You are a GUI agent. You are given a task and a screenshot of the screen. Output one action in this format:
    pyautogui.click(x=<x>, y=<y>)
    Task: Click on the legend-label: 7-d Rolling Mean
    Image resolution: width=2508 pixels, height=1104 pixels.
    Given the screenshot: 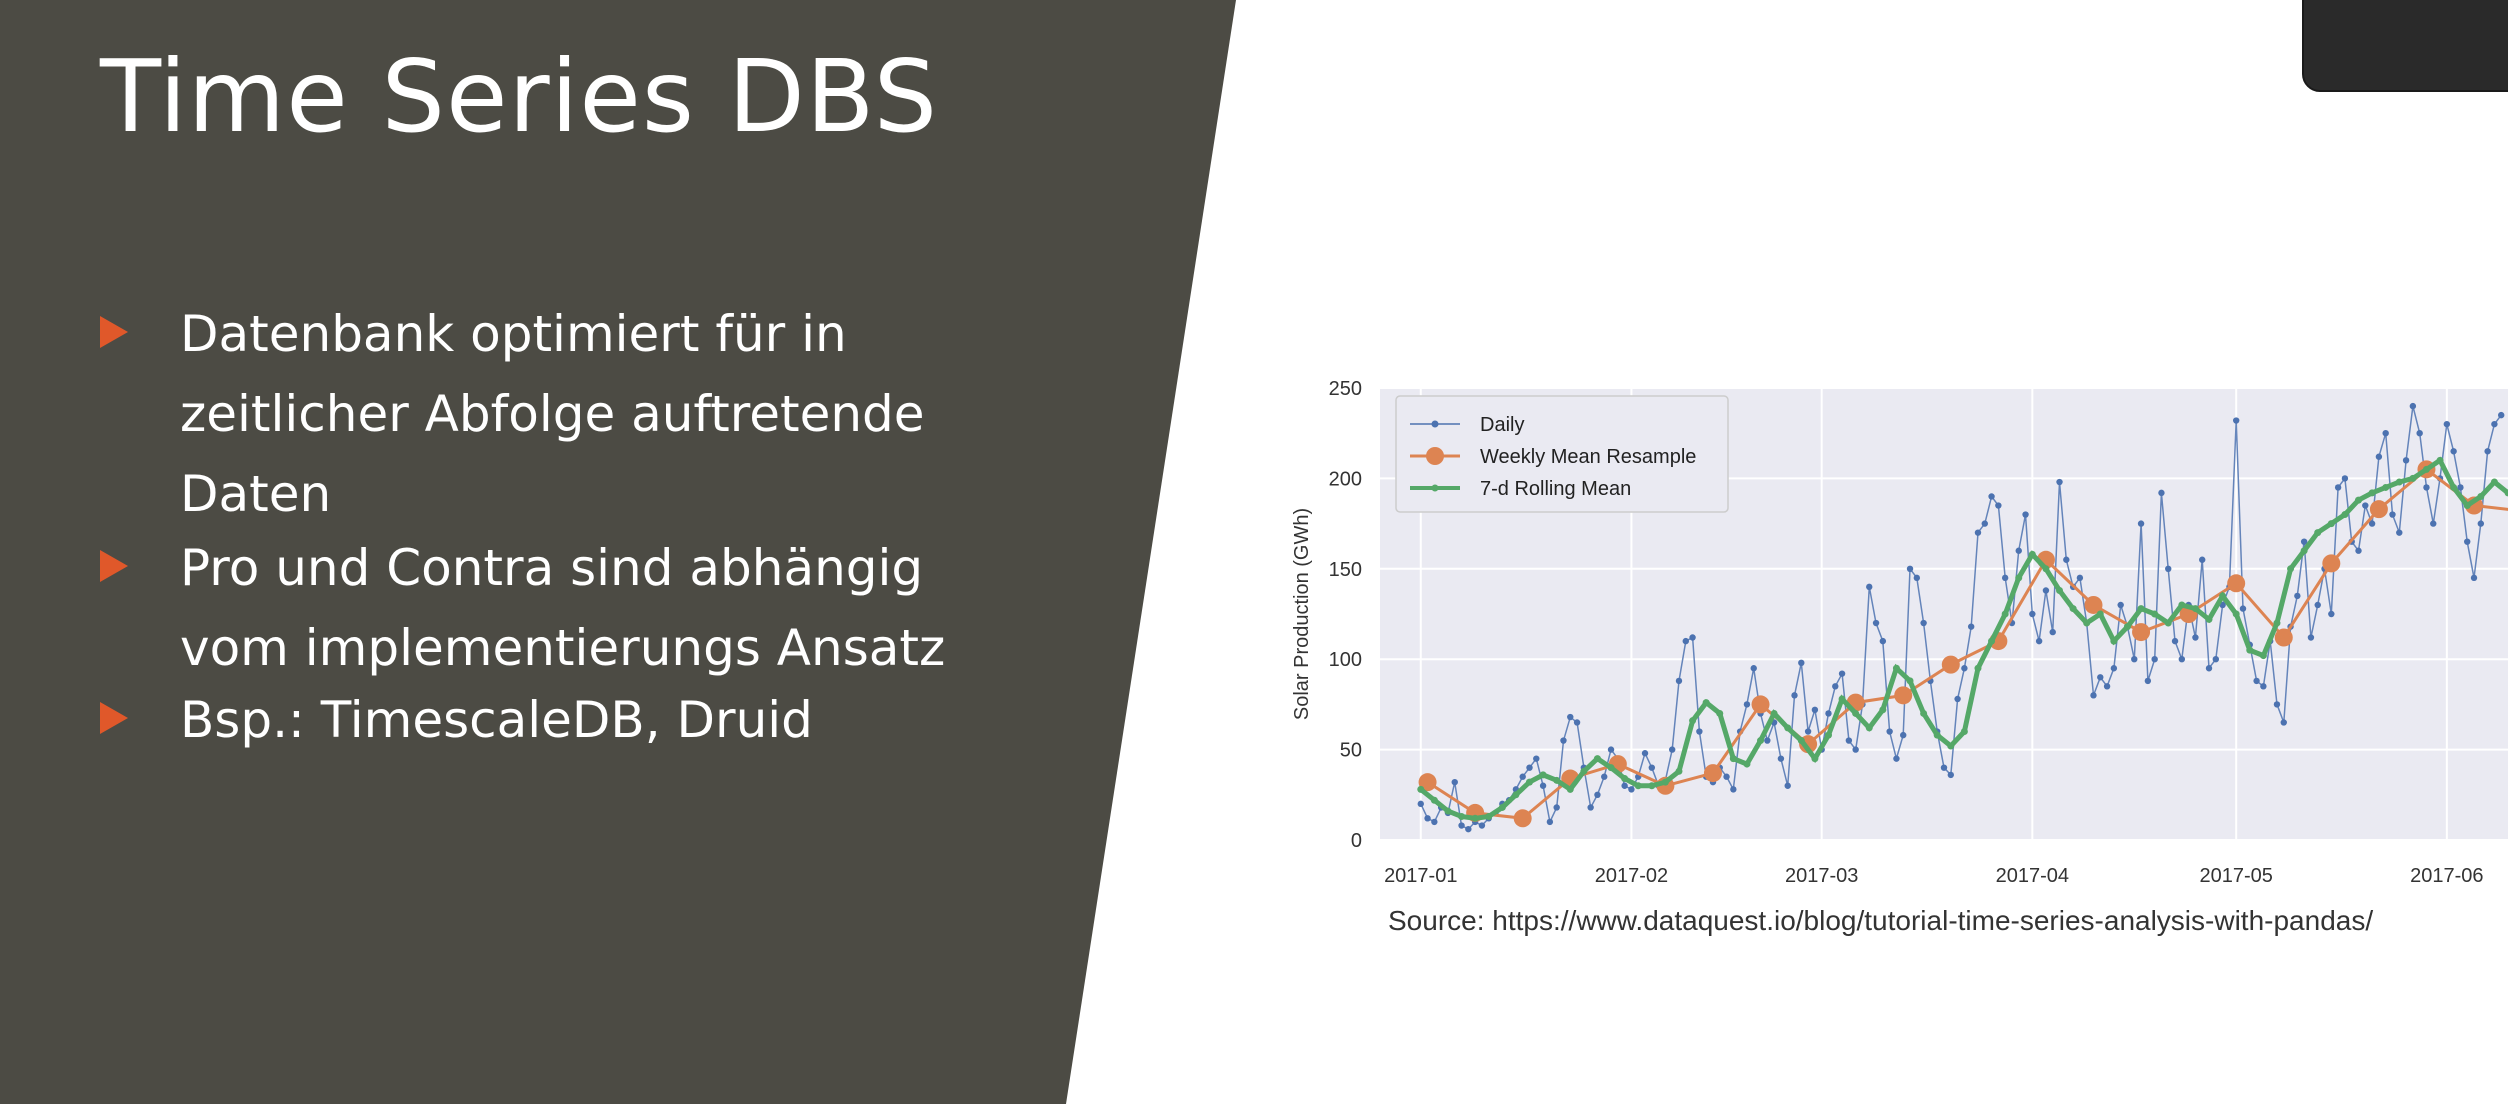 What is the action you would take?
    pyautogui.click(x=1555, y=489)
    